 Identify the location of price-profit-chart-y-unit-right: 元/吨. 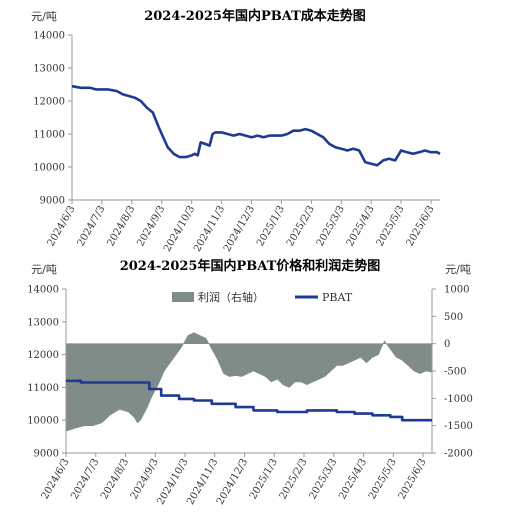
(458, 269).